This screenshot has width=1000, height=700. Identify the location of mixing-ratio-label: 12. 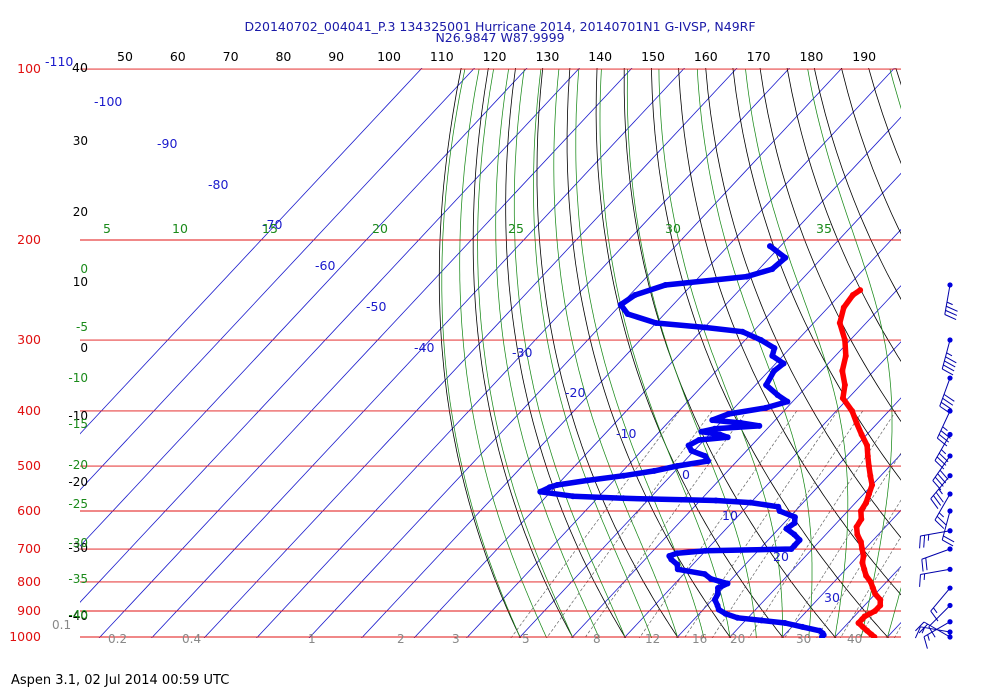
(652, 639).